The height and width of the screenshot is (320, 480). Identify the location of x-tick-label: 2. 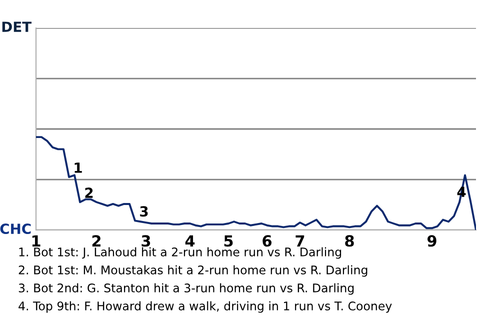
(96, 240).